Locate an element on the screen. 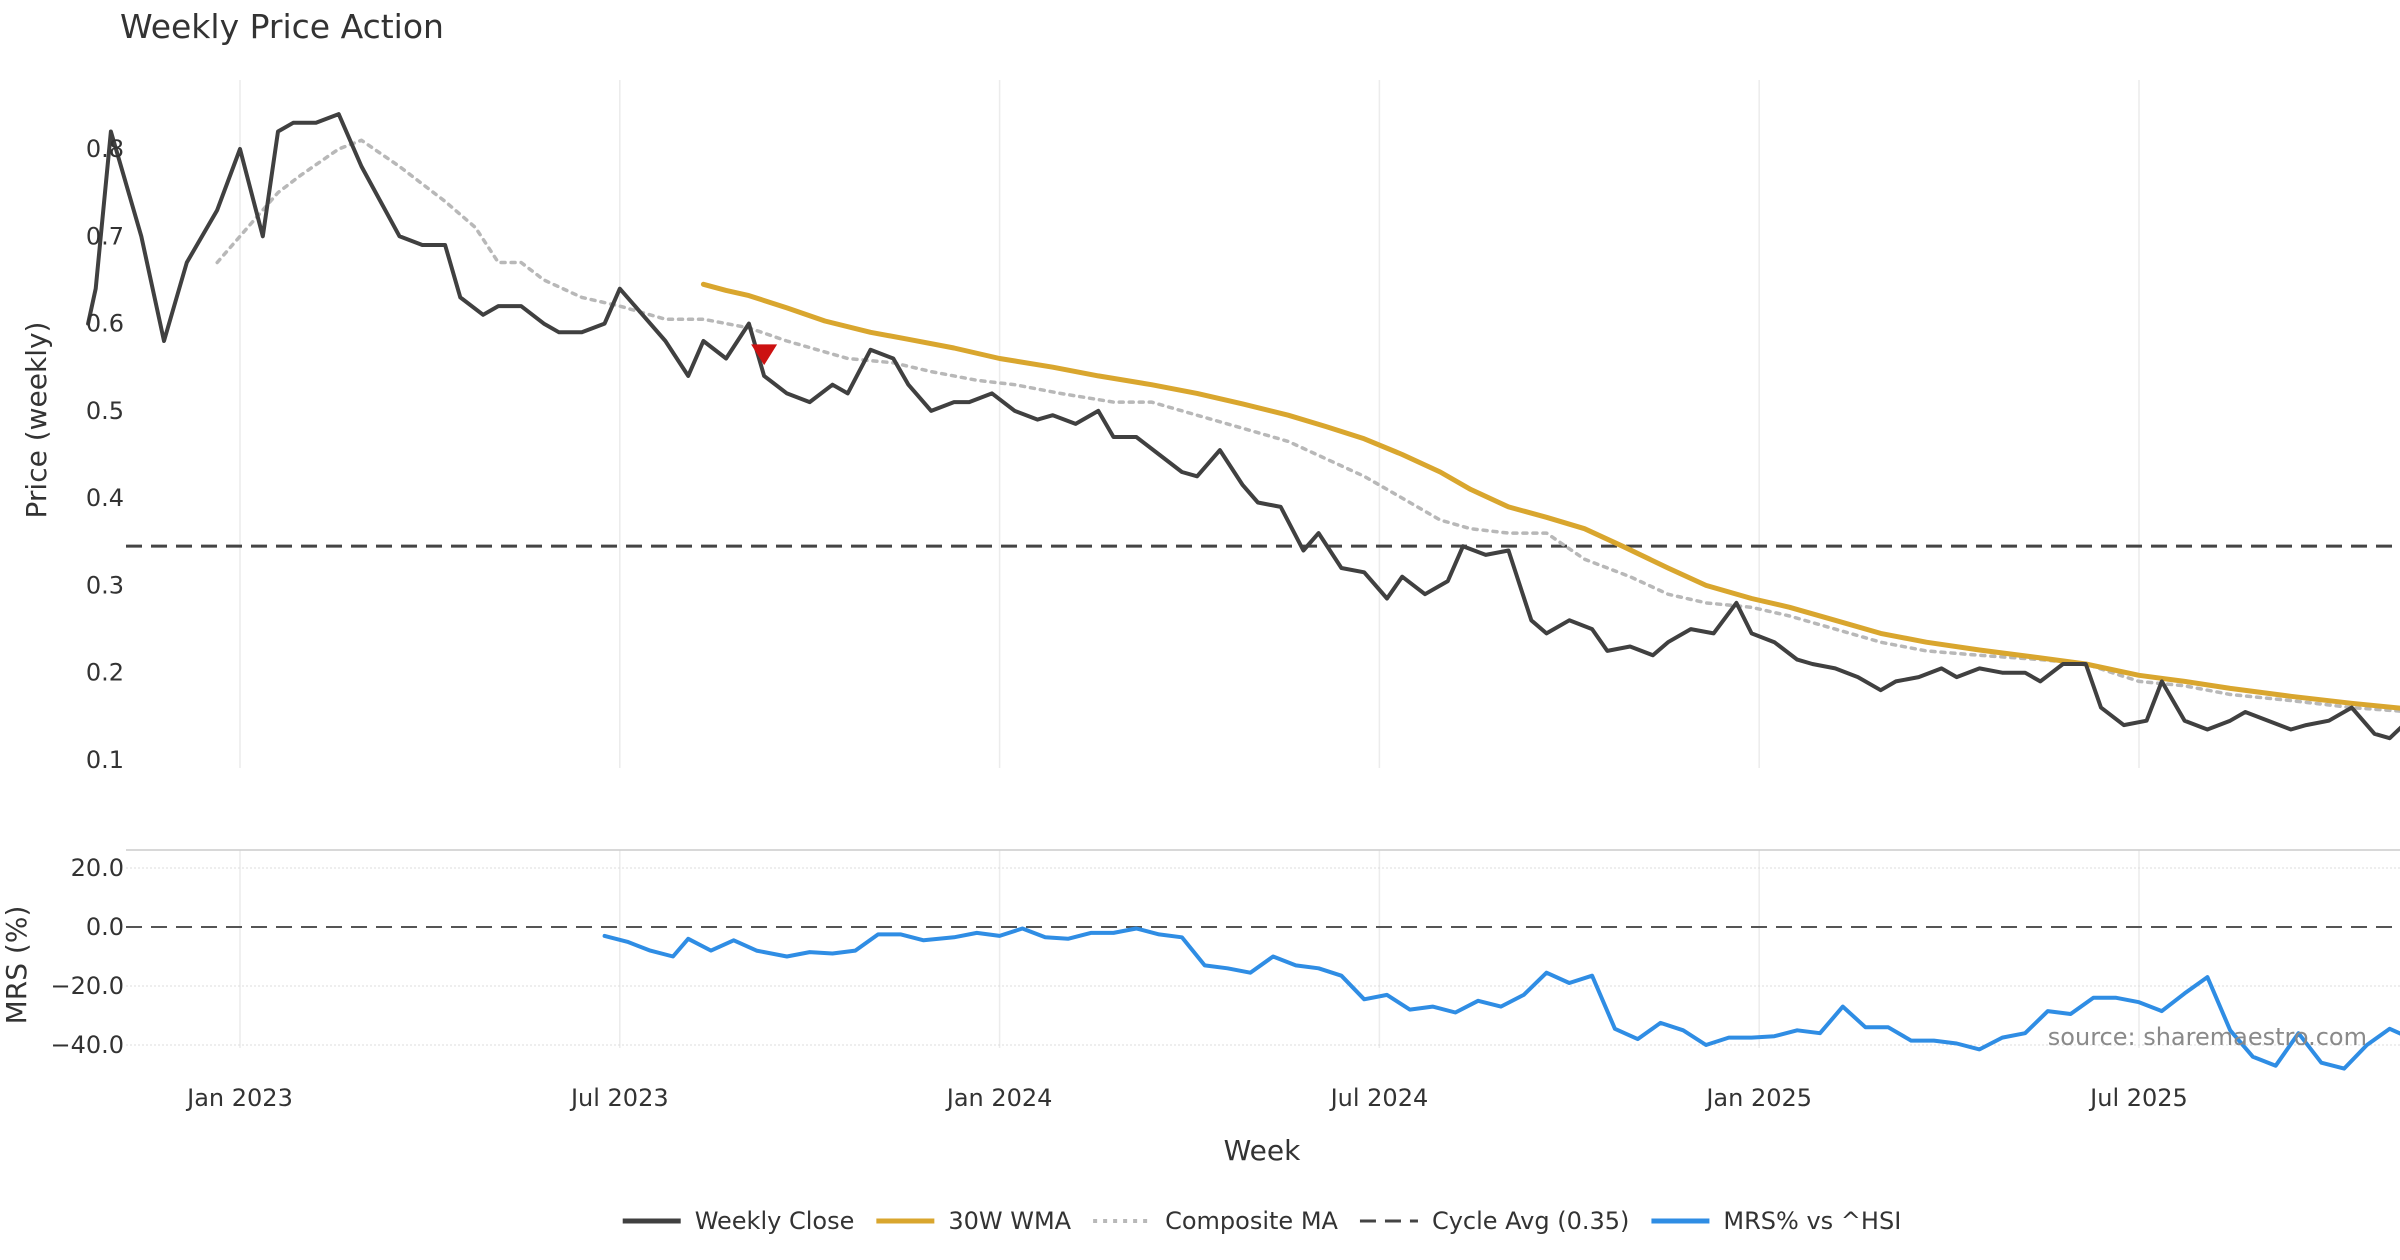 This screenshot has width=2400, height=1260. price-y-axis-label: Price (weekly) is located at coordinates (36, 420).